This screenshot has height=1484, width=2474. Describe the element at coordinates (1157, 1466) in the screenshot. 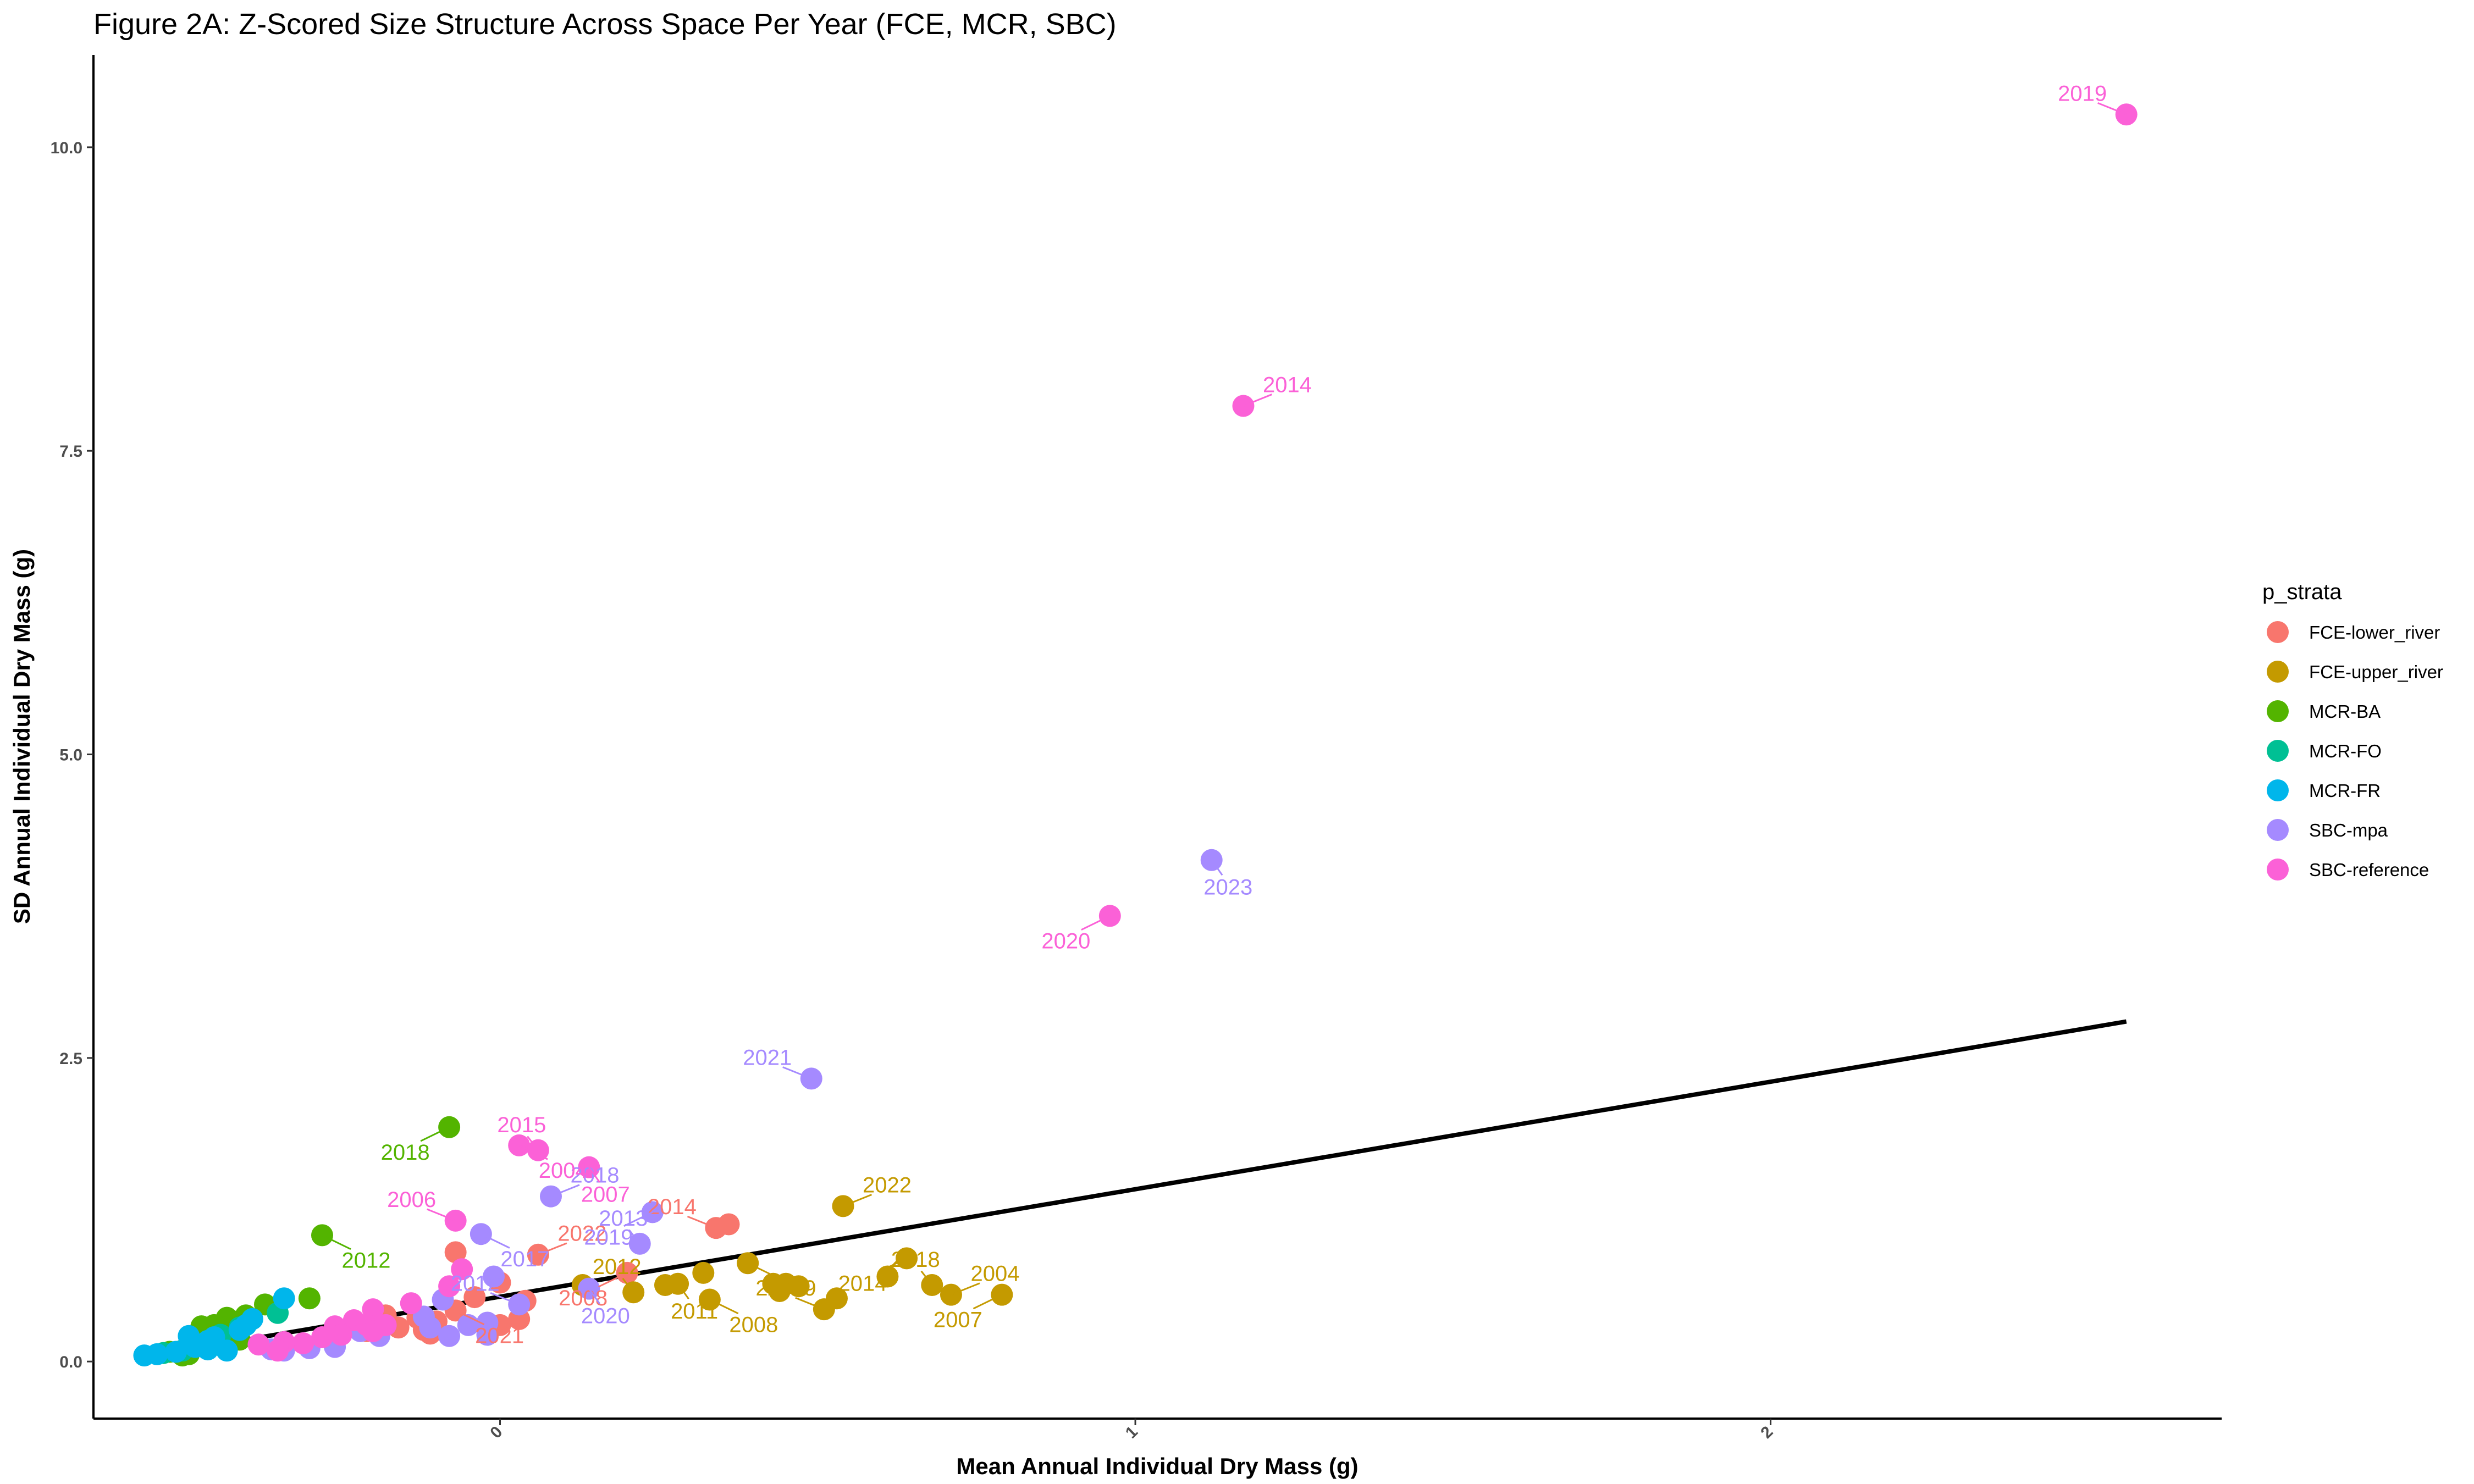

I see `x-axis-title: Mean Annual Individual Dry Mass (g)` at that location.